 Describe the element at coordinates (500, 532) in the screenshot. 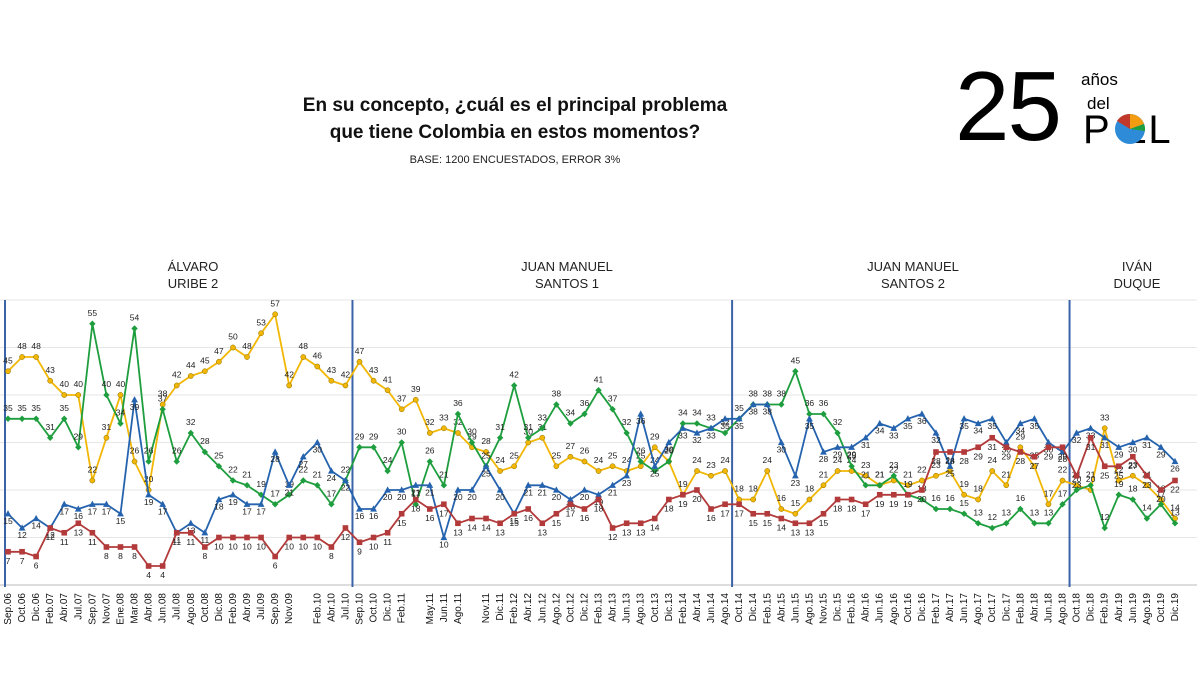

I see `data-label-red: 13` at that location.